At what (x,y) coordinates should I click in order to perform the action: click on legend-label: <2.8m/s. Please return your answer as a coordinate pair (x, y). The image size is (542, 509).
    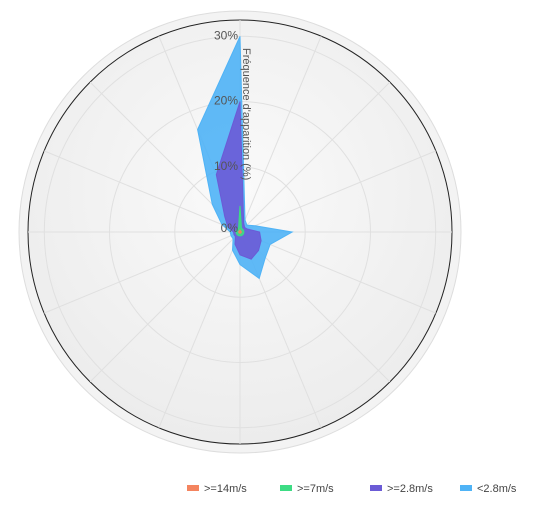
    Looking at the image, I should click on (497, 489).